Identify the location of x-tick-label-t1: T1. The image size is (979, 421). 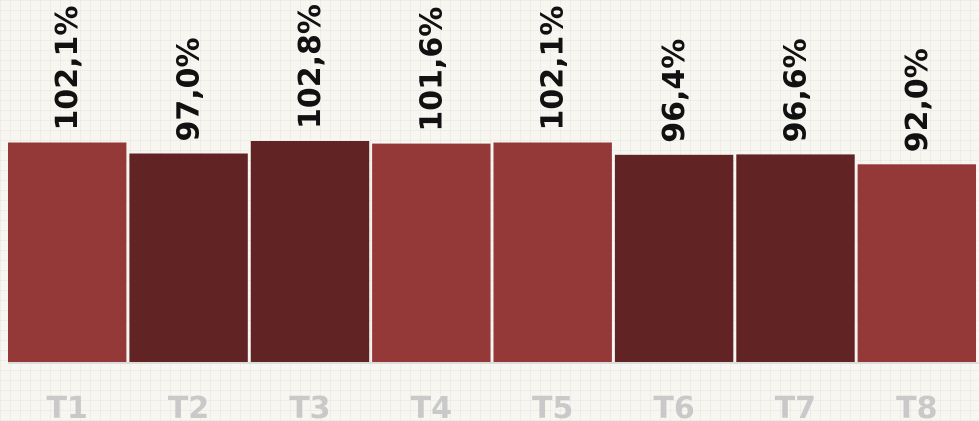
(67, 406).